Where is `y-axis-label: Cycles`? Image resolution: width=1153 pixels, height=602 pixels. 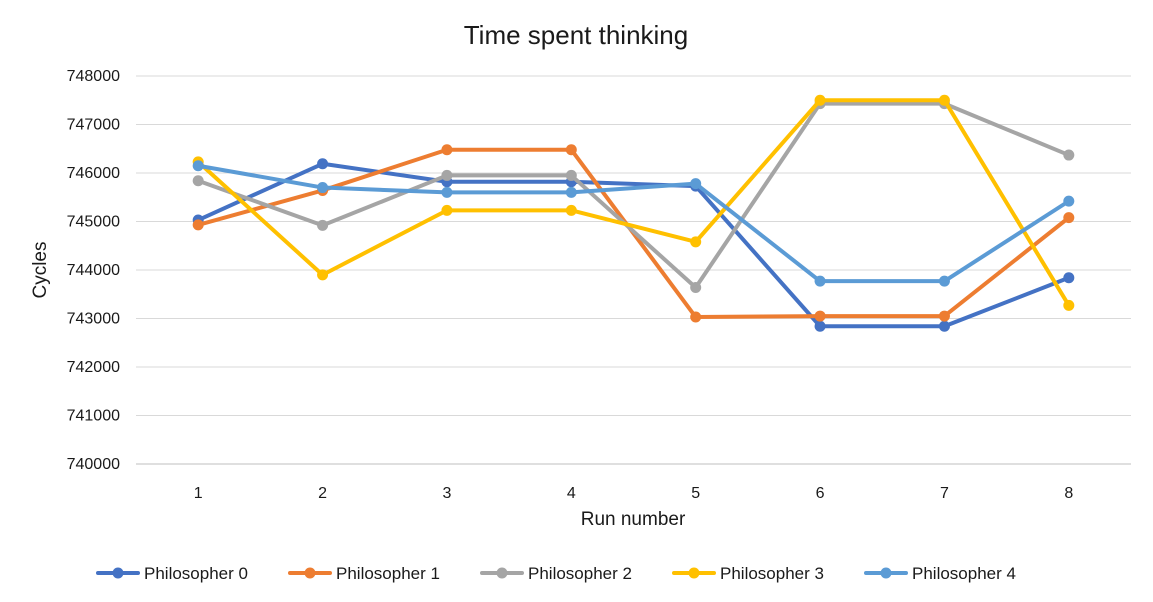 y-axis-label: Cycles is located at coordinates (40, 269).